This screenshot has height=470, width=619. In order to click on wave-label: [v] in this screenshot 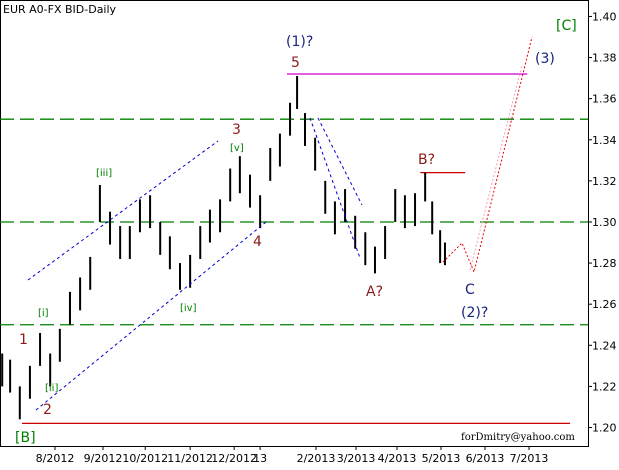, I will do `click(237, 148)`.